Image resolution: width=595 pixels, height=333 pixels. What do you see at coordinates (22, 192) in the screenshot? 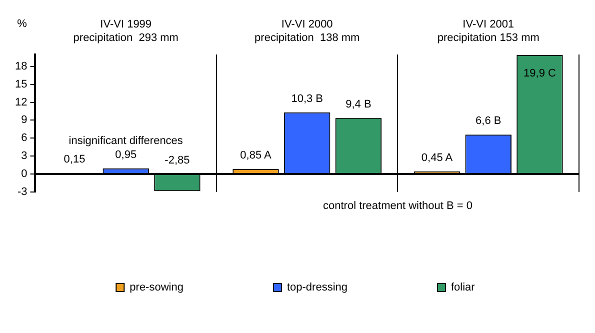
I see `y-tick-label: -3` at bounding box center [22, 192].